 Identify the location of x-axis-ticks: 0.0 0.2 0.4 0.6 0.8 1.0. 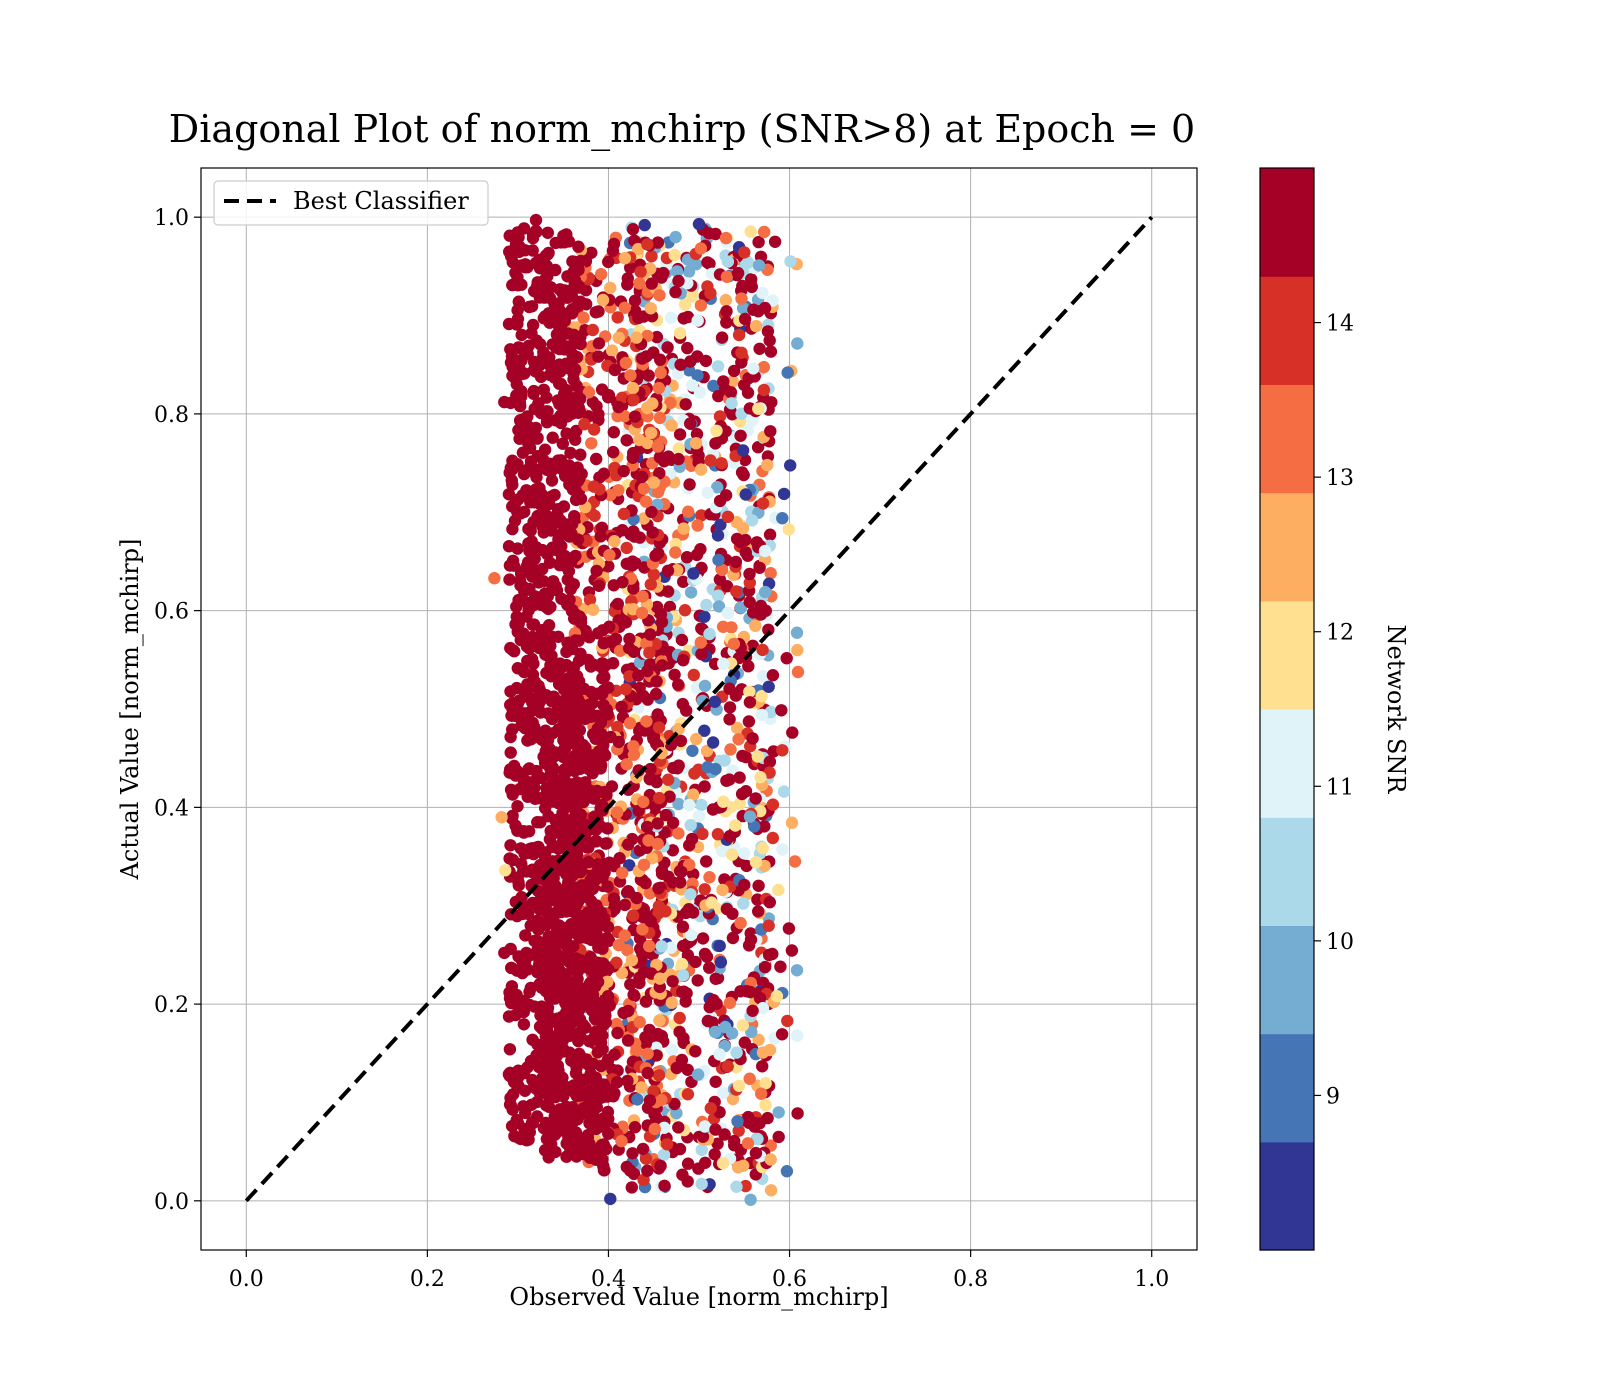
(699, 1271).